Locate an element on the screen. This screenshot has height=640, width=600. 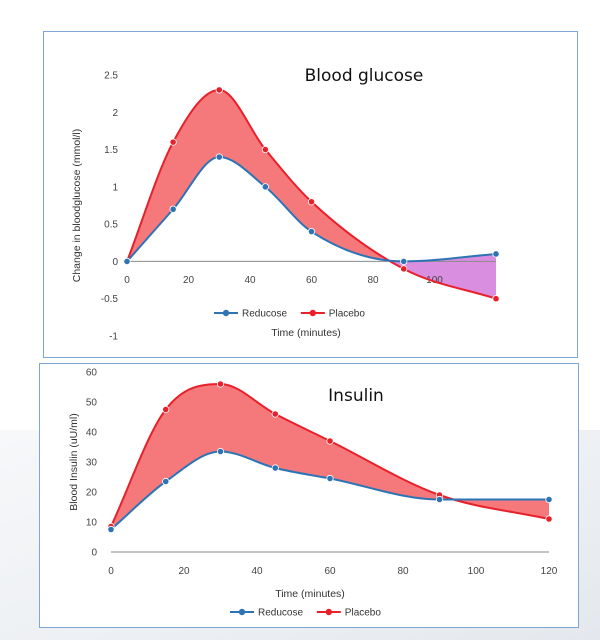
chart-title: Blood glucose is located at coordinates (364, 76).